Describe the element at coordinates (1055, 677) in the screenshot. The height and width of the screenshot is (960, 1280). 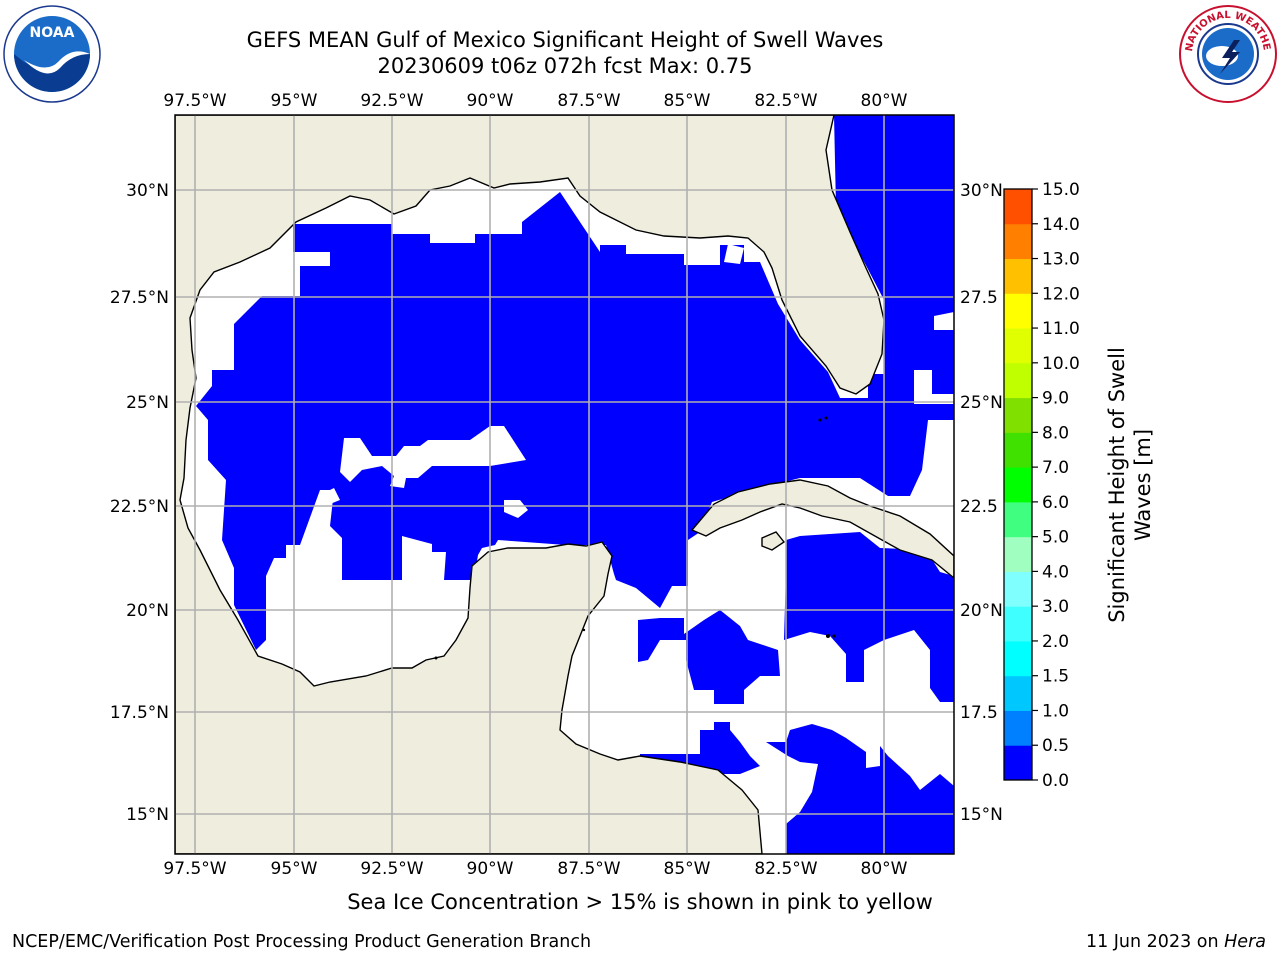
I see `colorbar-tick-label: 1.5` at that location.